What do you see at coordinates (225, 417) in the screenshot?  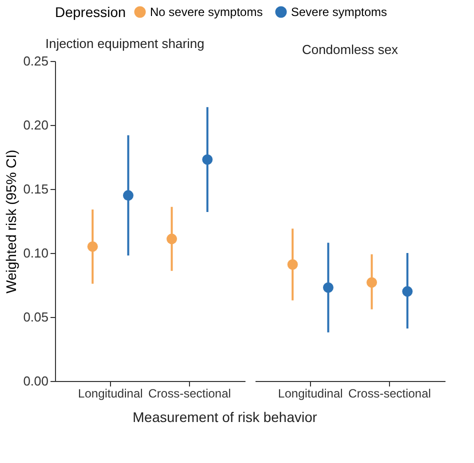 I see `x-axis-title: Measurement of risk behavior` at bounding box center [225, 417].